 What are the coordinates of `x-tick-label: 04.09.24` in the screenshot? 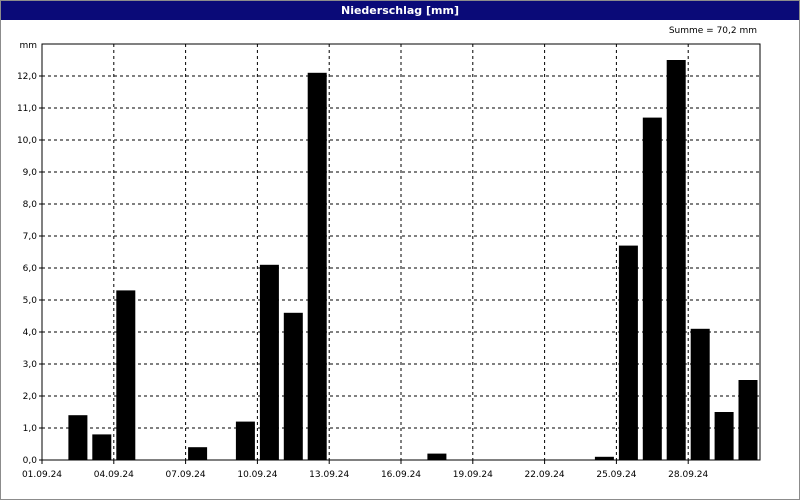 It's located at (114, 475).